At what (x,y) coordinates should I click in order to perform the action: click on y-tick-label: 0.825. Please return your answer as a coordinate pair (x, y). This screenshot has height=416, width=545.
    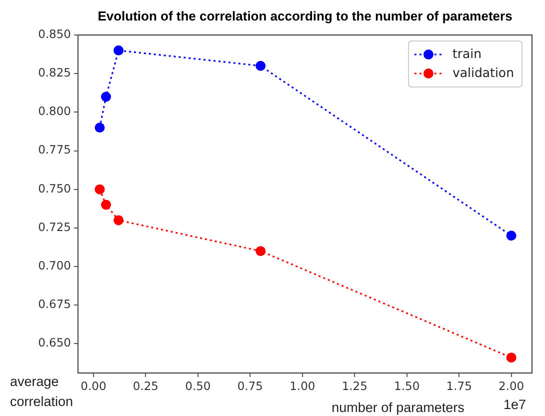
    Looking at the image, I should click on (54, 73).